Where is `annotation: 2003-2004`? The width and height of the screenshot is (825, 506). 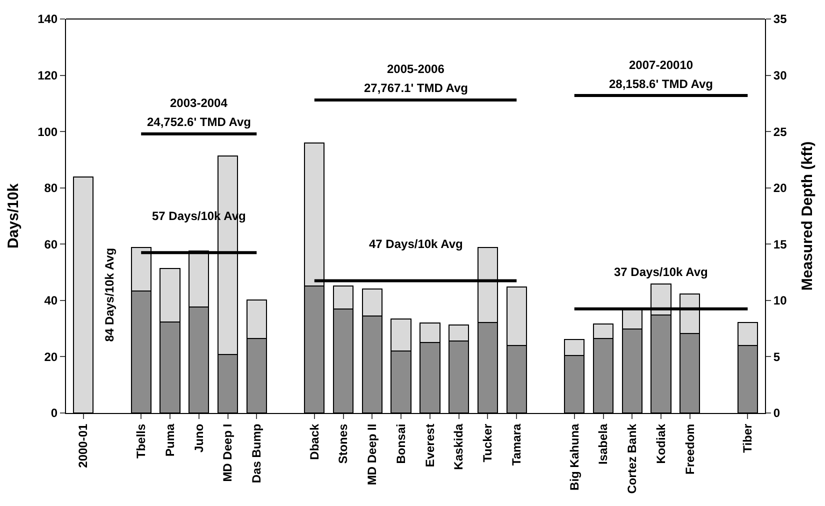
annotation: 2003-2004 is located at coordinates (199, 103).